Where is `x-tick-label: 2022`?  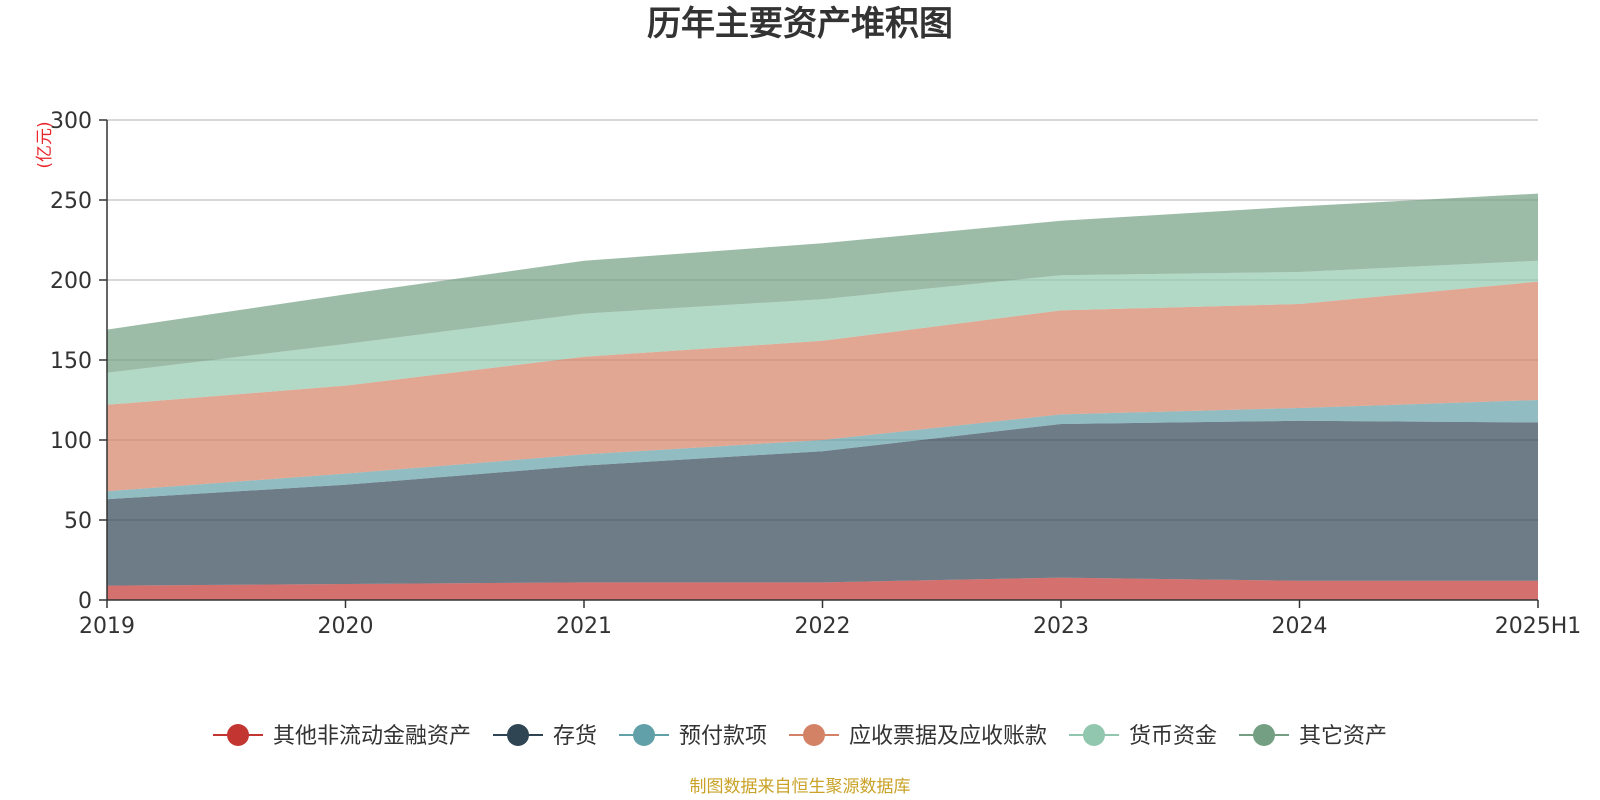
x-tick-label: 2022 is located at coordinates (823, 626).